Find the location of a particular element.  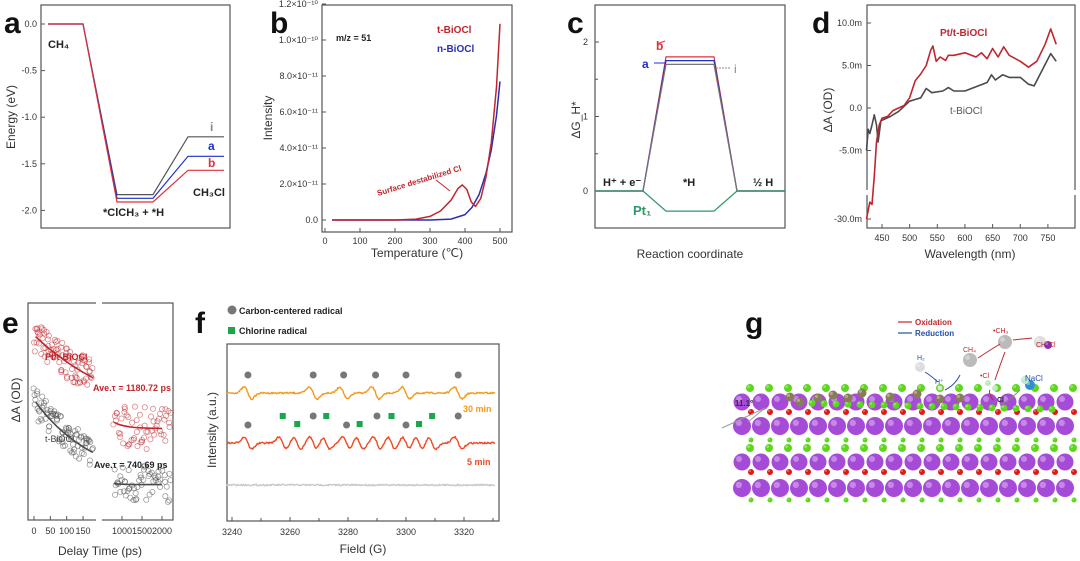

panel-b-legend-n-biocl: n-BiOCl is located at coordinates (455, 49).